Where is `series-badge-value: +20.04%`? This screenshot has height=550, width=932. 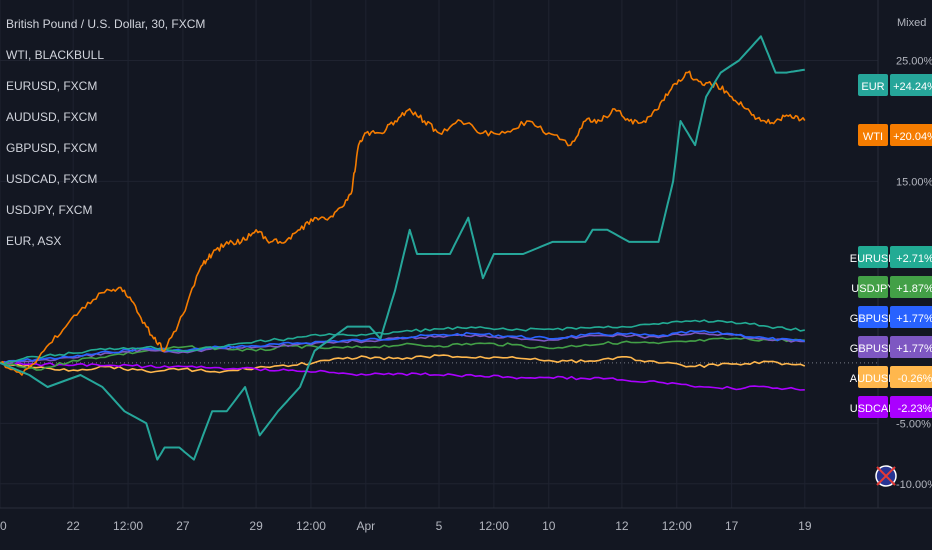 series-badge-value: +20.04% is located at coordinates (912, 137).